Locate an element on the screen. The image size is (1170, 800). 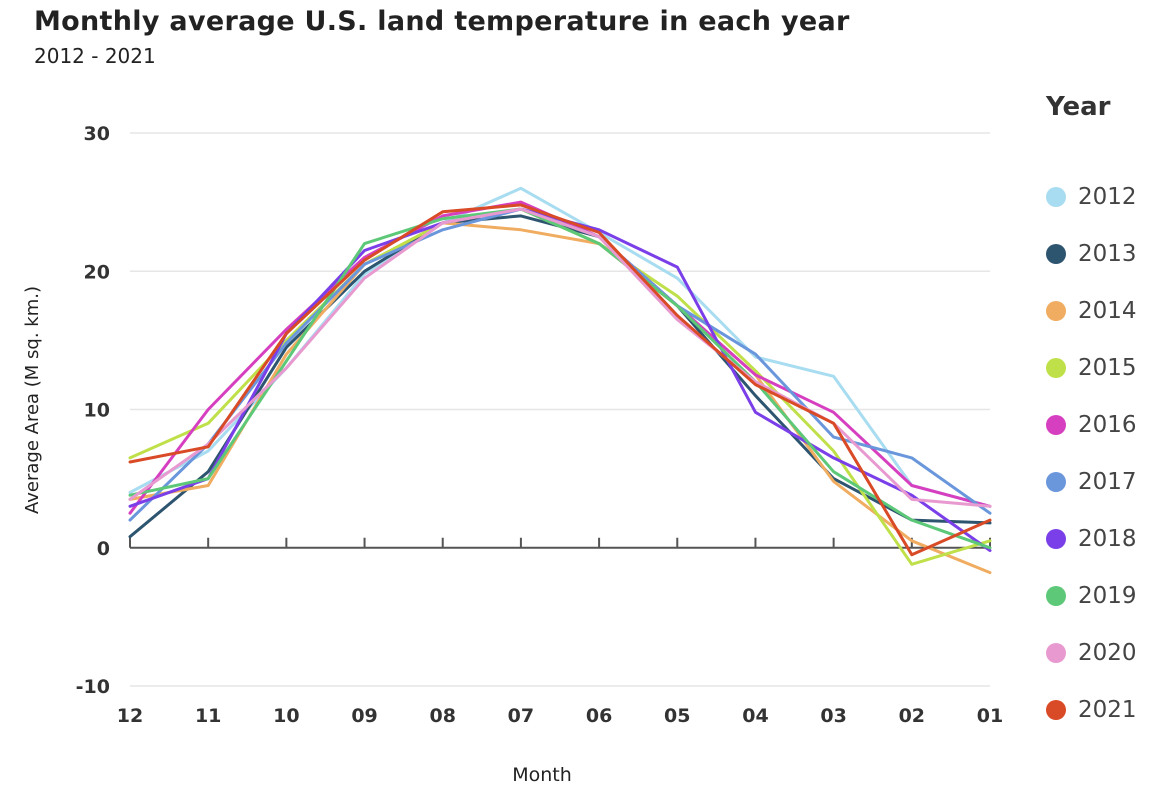
legend-label: 2012 is located at coordinates (1107, 196).